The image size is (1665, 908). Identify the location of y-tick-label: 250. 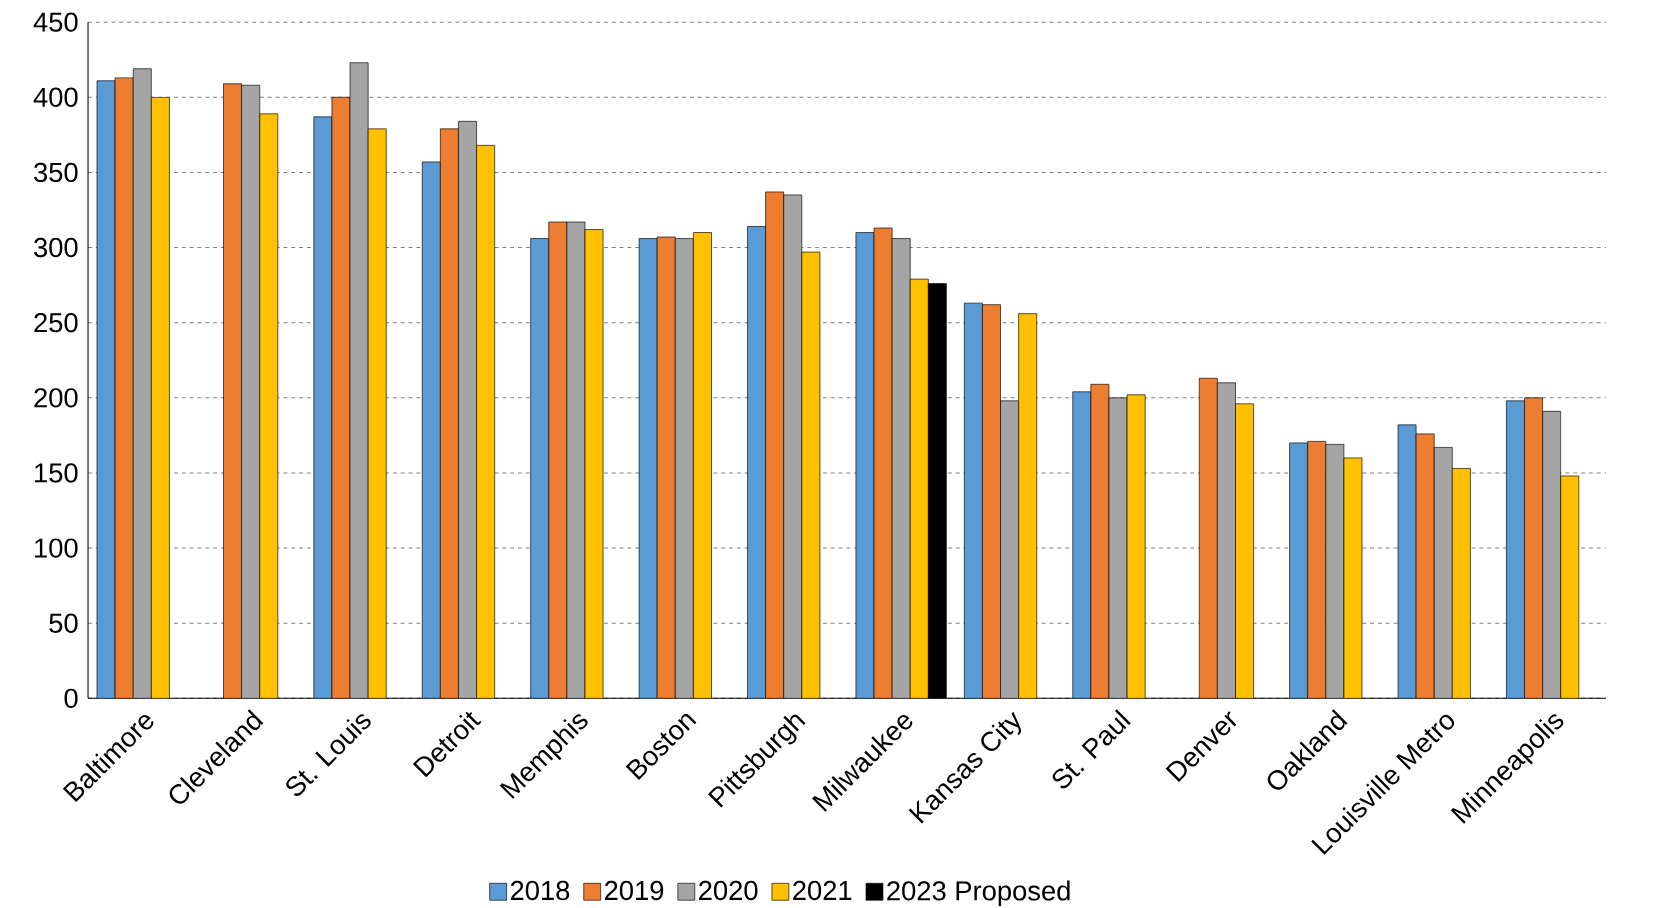
(56, 323).